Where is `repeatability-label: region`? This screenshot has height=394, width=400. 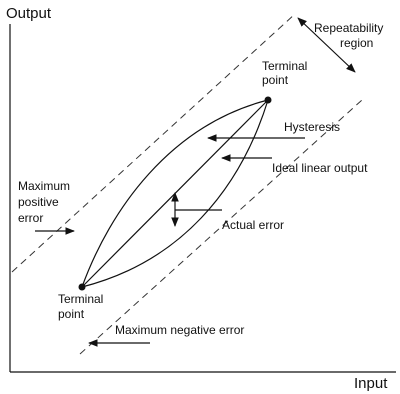
repeatability-label: region is located at coordinates (356, 43).